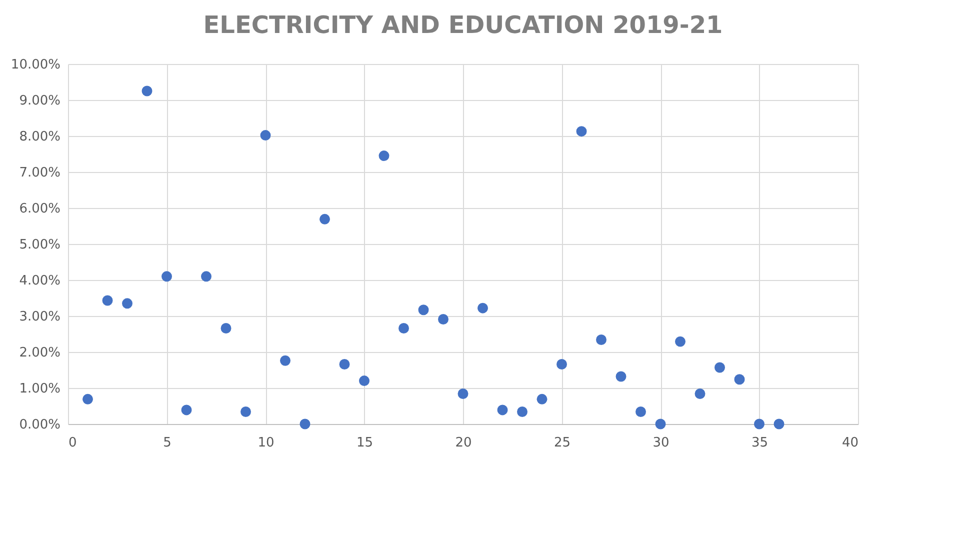 This screenshot has height=540, width=961. I want to click on y-tick-label: 10.00%, so click(35, 65).